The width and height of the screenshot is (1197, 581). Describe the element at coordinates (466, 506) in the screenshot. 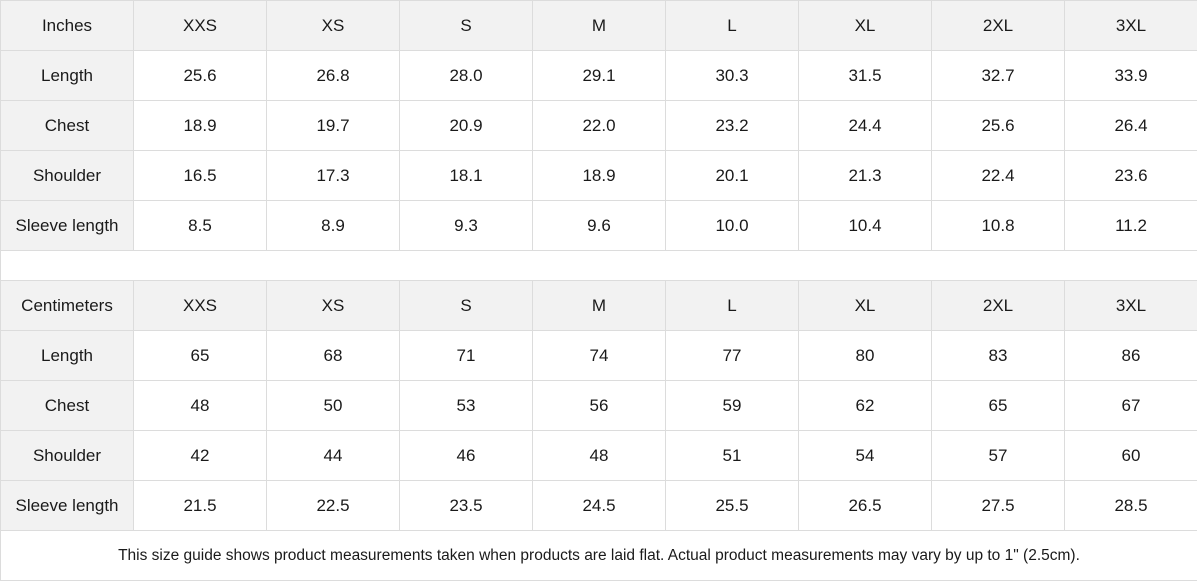

I see `measurement-value: 23.5` at that location.